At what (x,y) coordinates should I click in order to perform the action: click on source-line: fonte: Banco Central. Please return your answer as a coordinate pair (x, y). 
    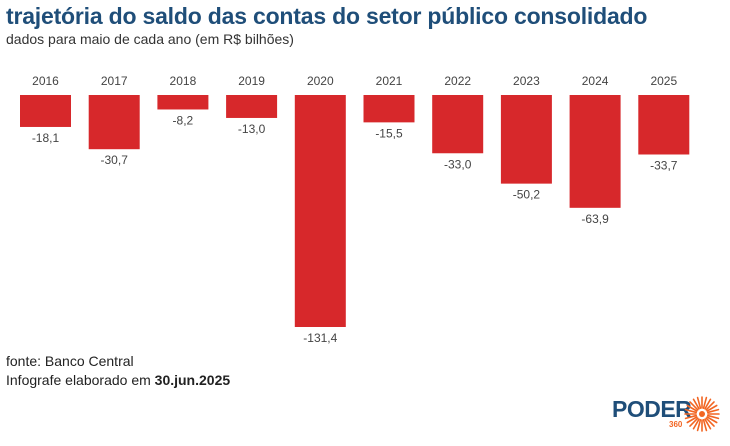
    Looking at the image, I should click on (70, 361).